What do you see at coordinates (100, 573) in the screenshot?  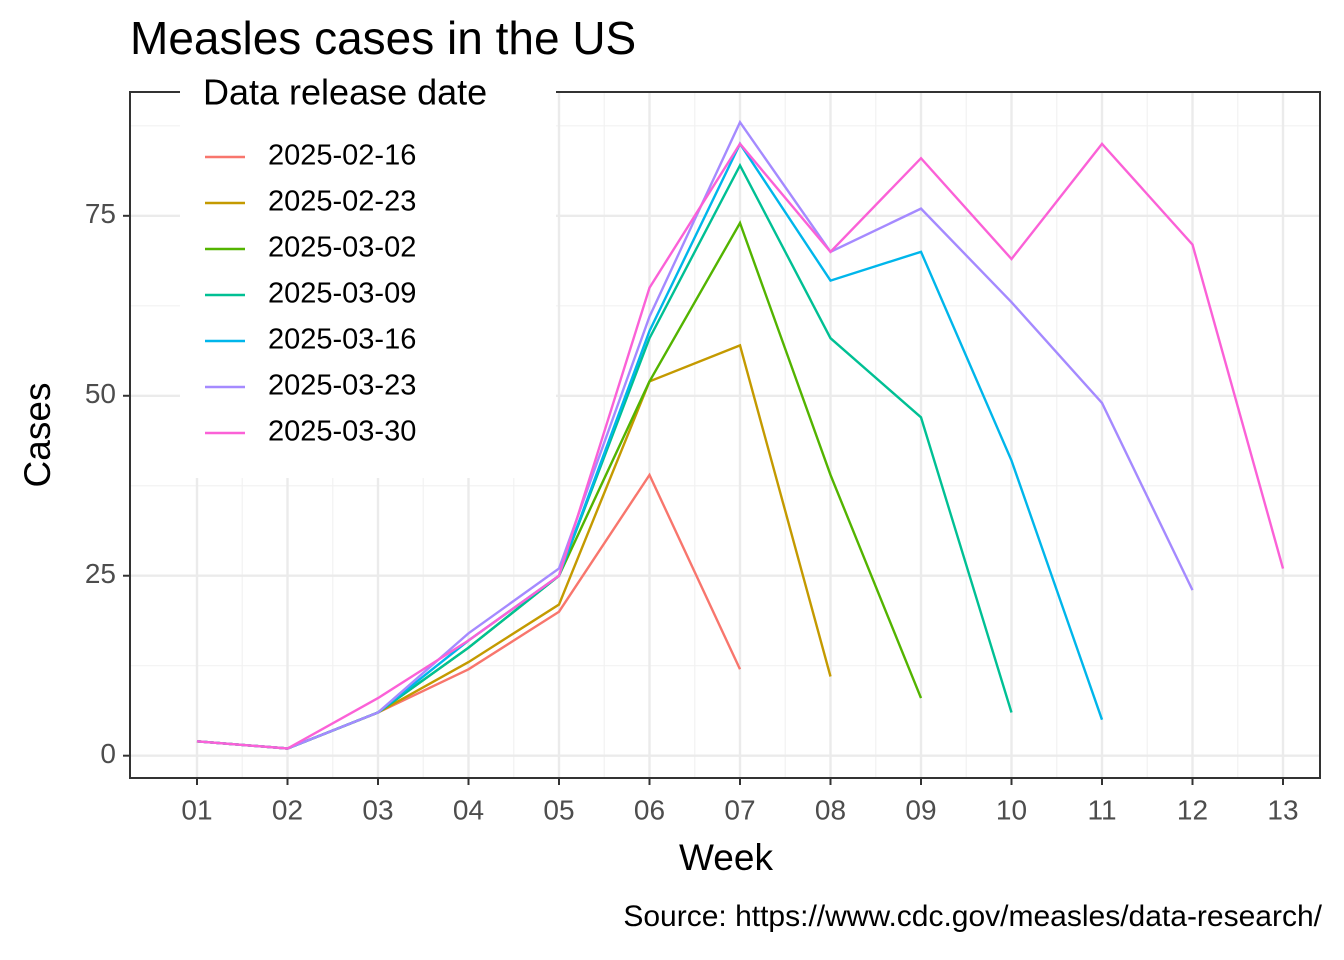 I see `y-tick-label: 25` at bounding box center [100, 573].